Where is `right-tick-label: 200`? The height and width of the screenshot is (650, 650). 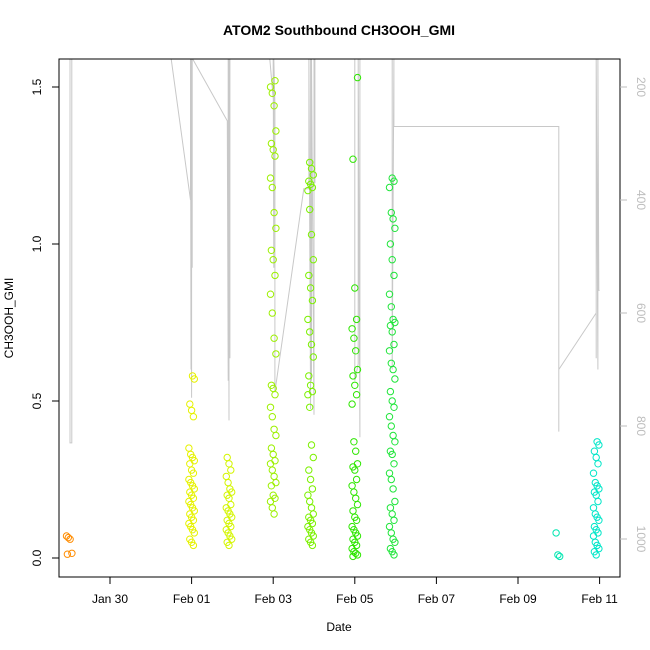
right-tick-label: 200 is located at coordinates (641, 87).